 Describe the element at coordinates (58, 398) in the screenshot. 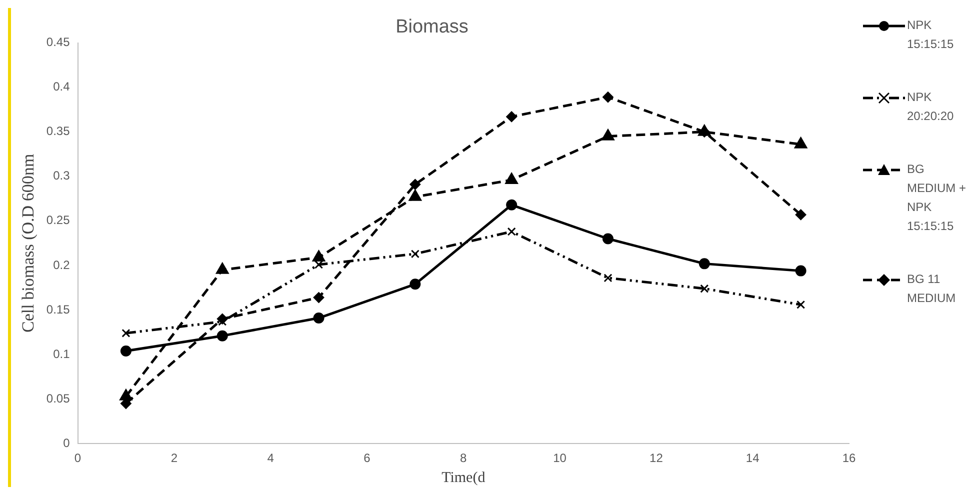

I see `y-tick-label: 0.05` at that location.